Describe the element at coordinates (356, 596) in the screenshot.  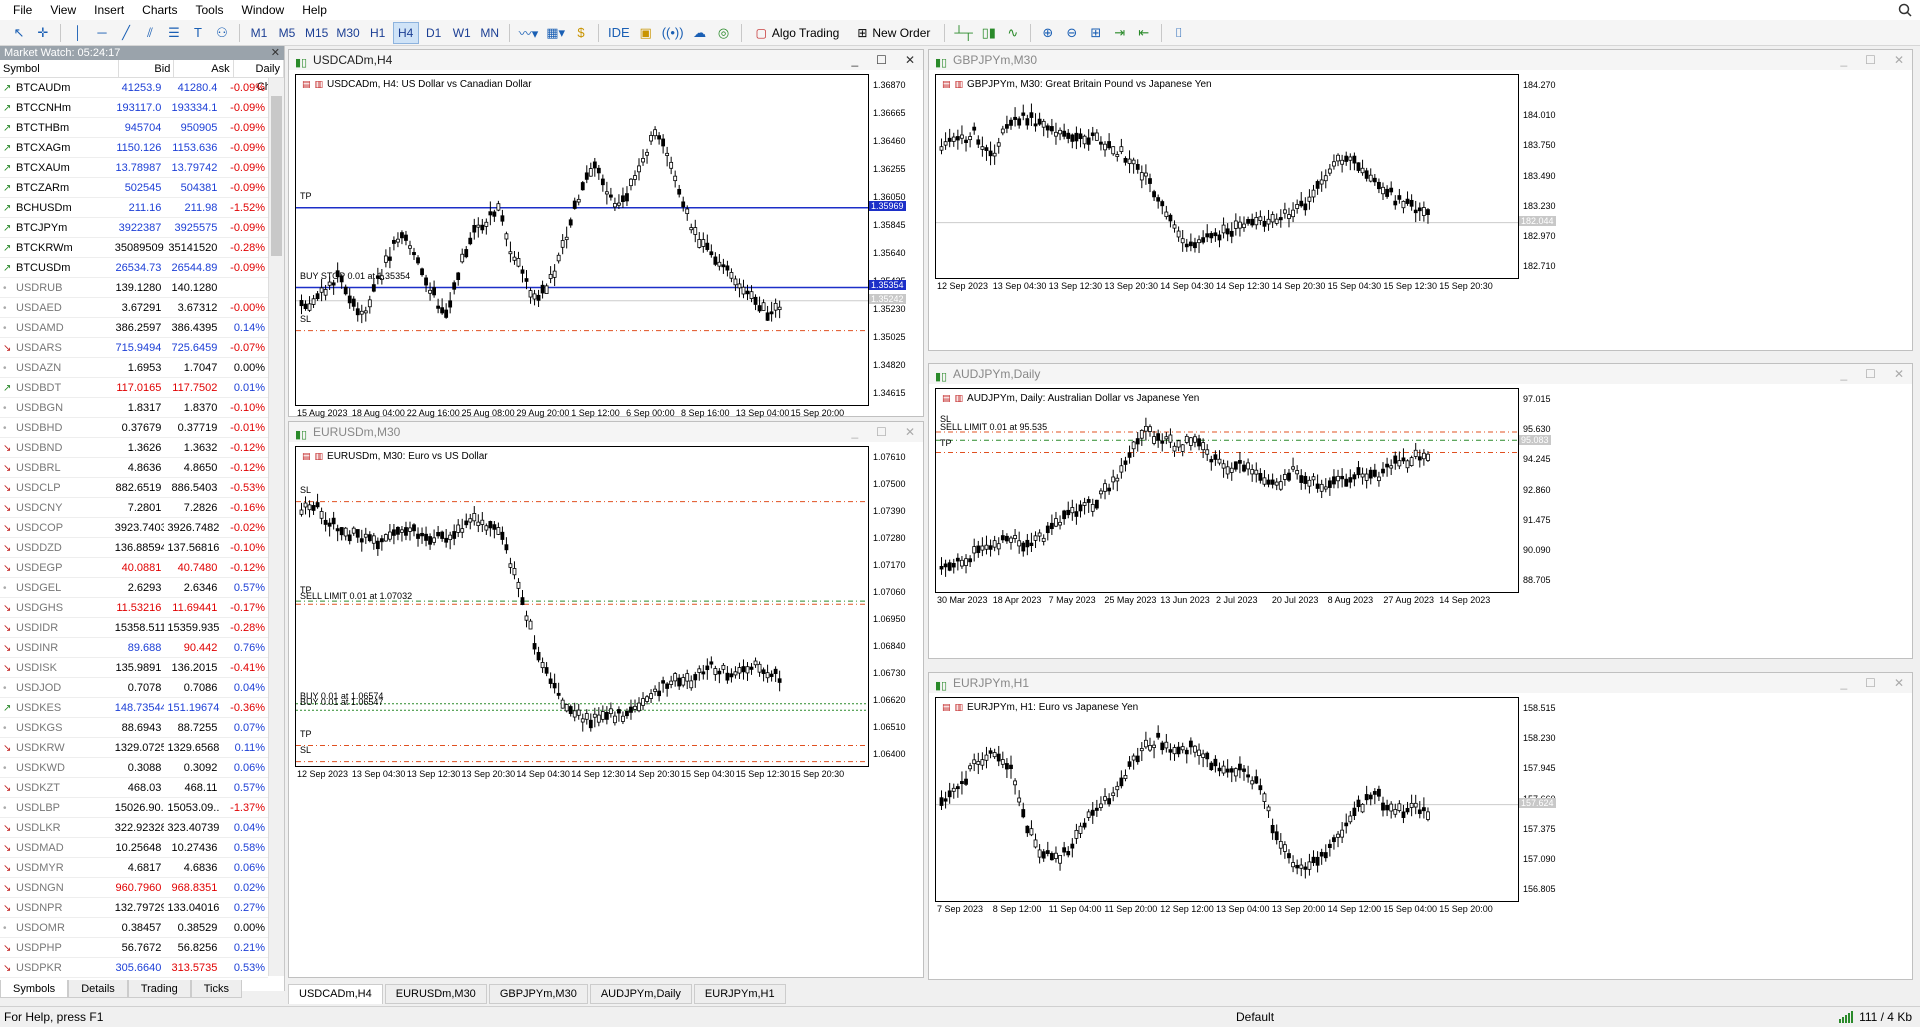
I see `order-label: SELL LIMIT 0.01 at 1.07032` at that location.